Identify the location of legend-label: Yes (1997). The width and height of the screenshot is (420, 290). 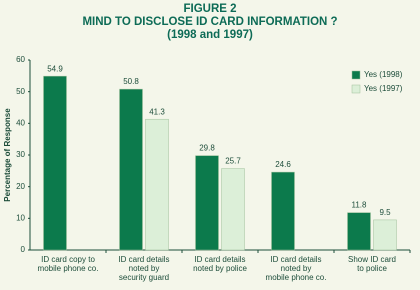
(383, 88).